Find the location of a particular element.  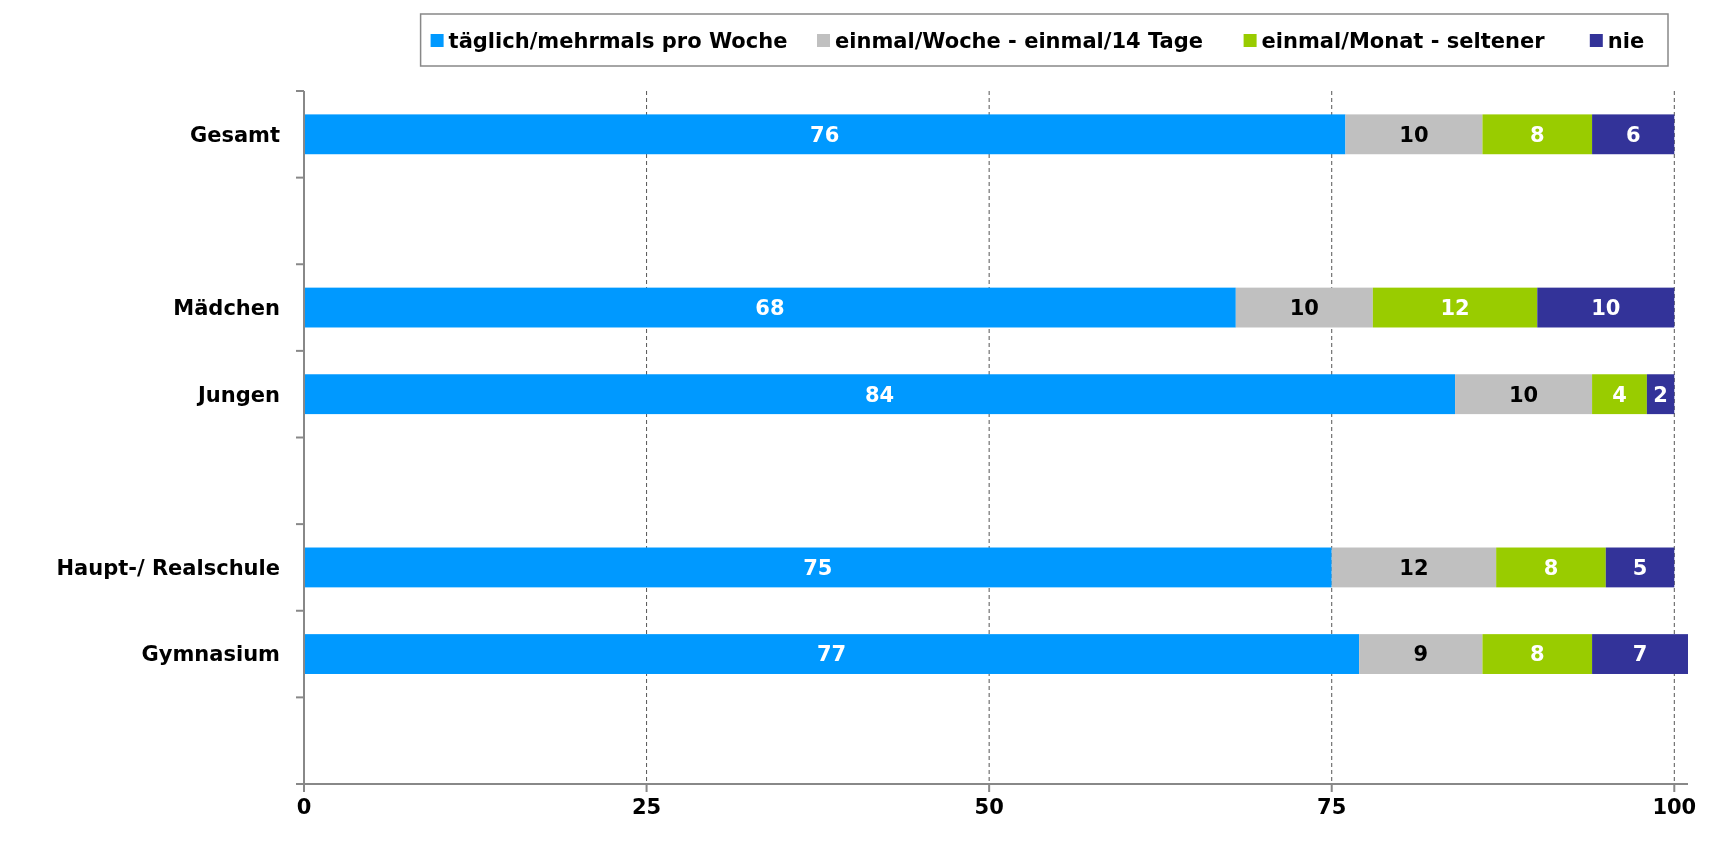

x-tick-label: 50 is located at coordinates (989, 807).